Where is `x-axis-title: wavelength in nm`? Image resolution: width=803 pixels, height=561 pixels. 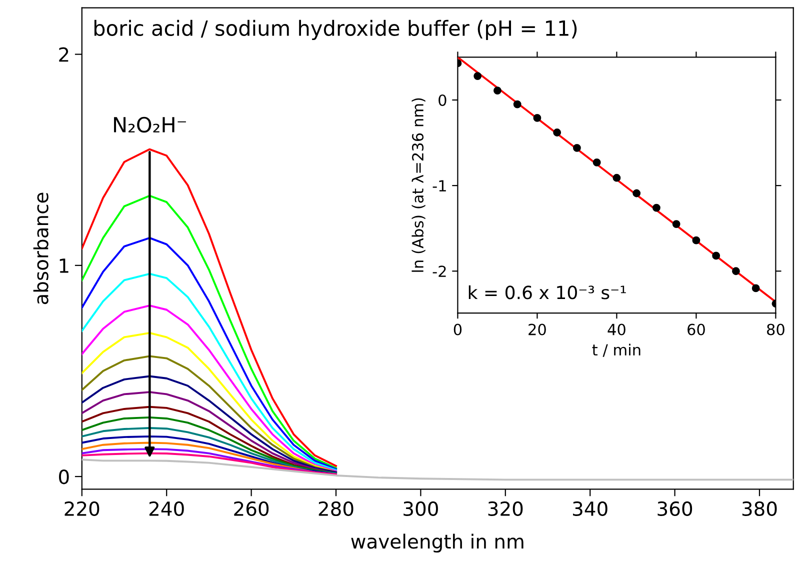 x-axis-title: wavelength in nm is located at coordinates (437, 543).